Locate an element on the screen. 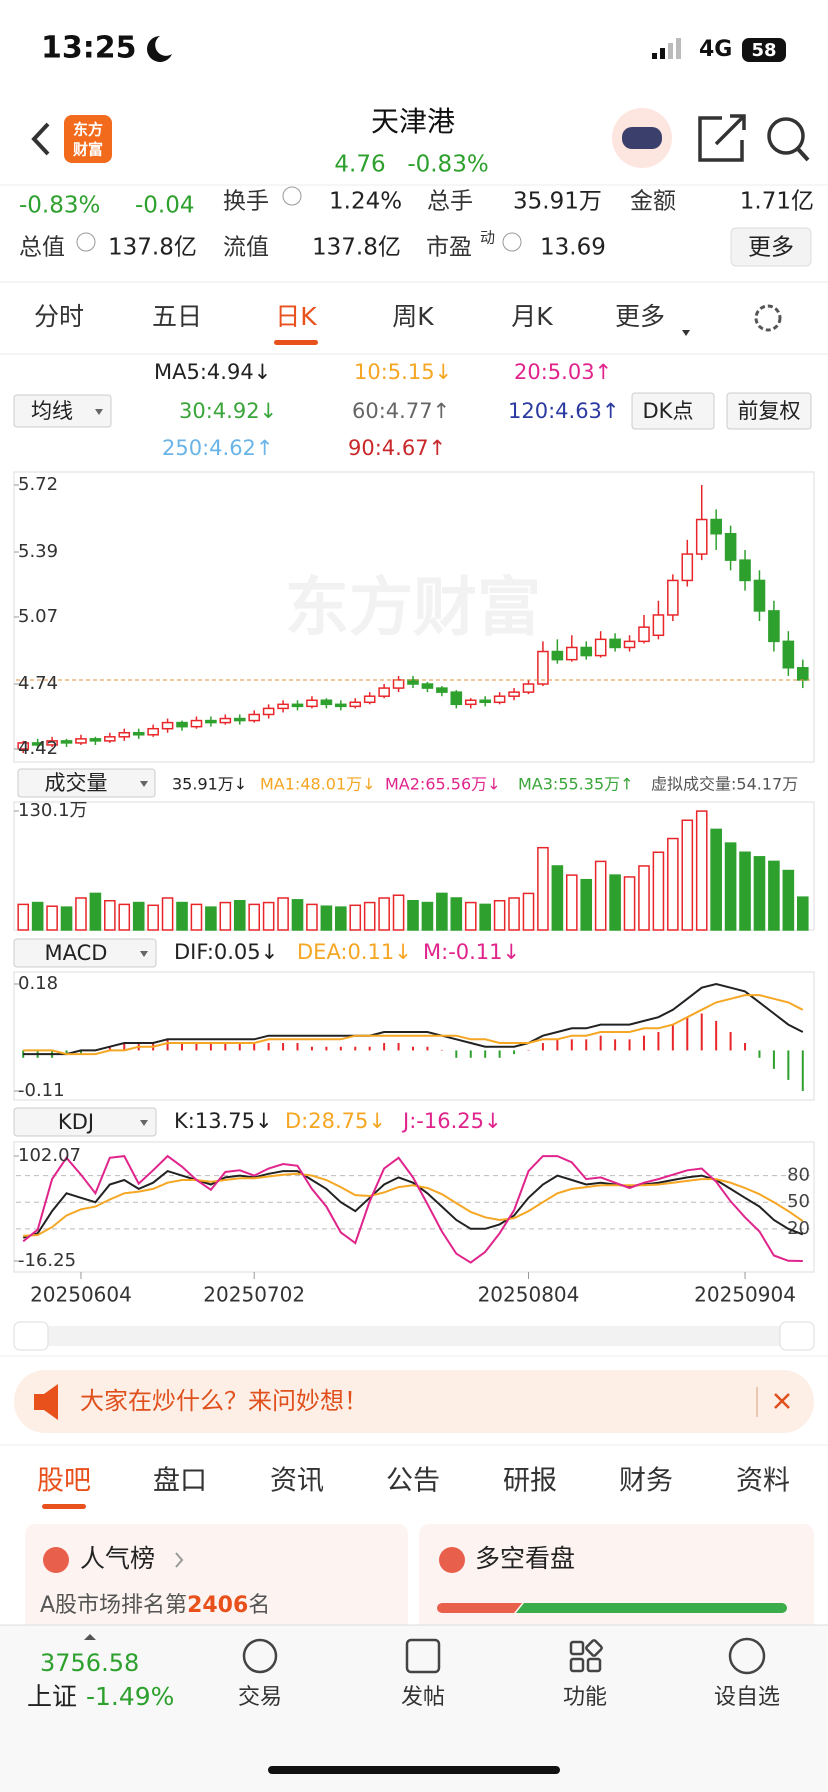 This screenshot has width=828, height=1792. y-tick-label: 5.07 is located at coordinates (38, 616).